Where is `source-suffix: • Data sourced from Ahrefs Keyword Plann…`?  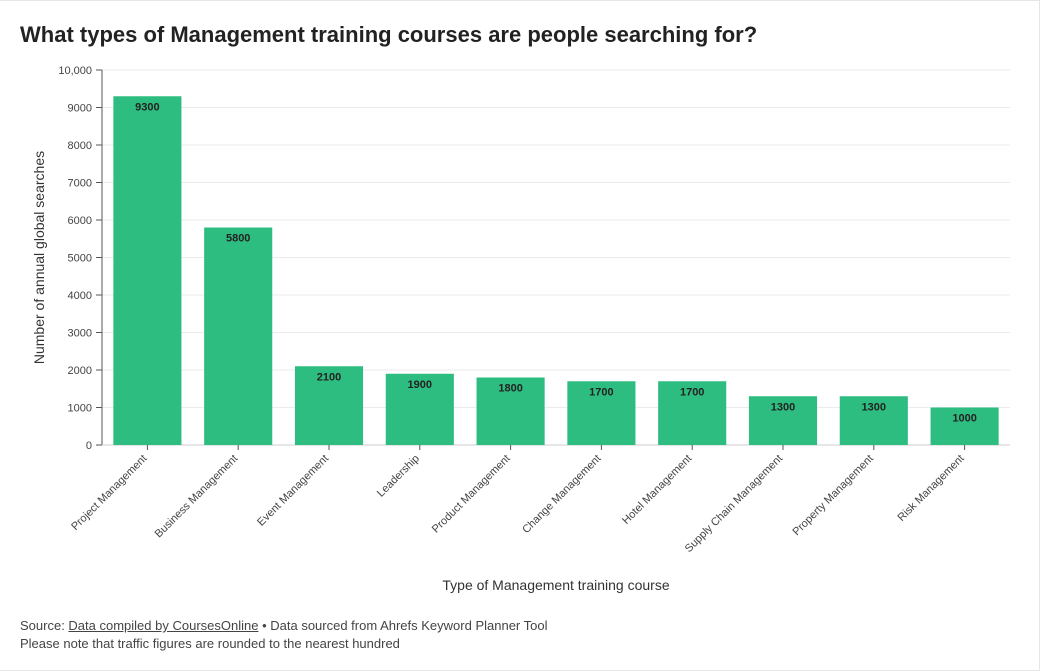
source-suffix: • Data sourced from Ahrefs Keyword Plann… is located at coordinates (403, 625).